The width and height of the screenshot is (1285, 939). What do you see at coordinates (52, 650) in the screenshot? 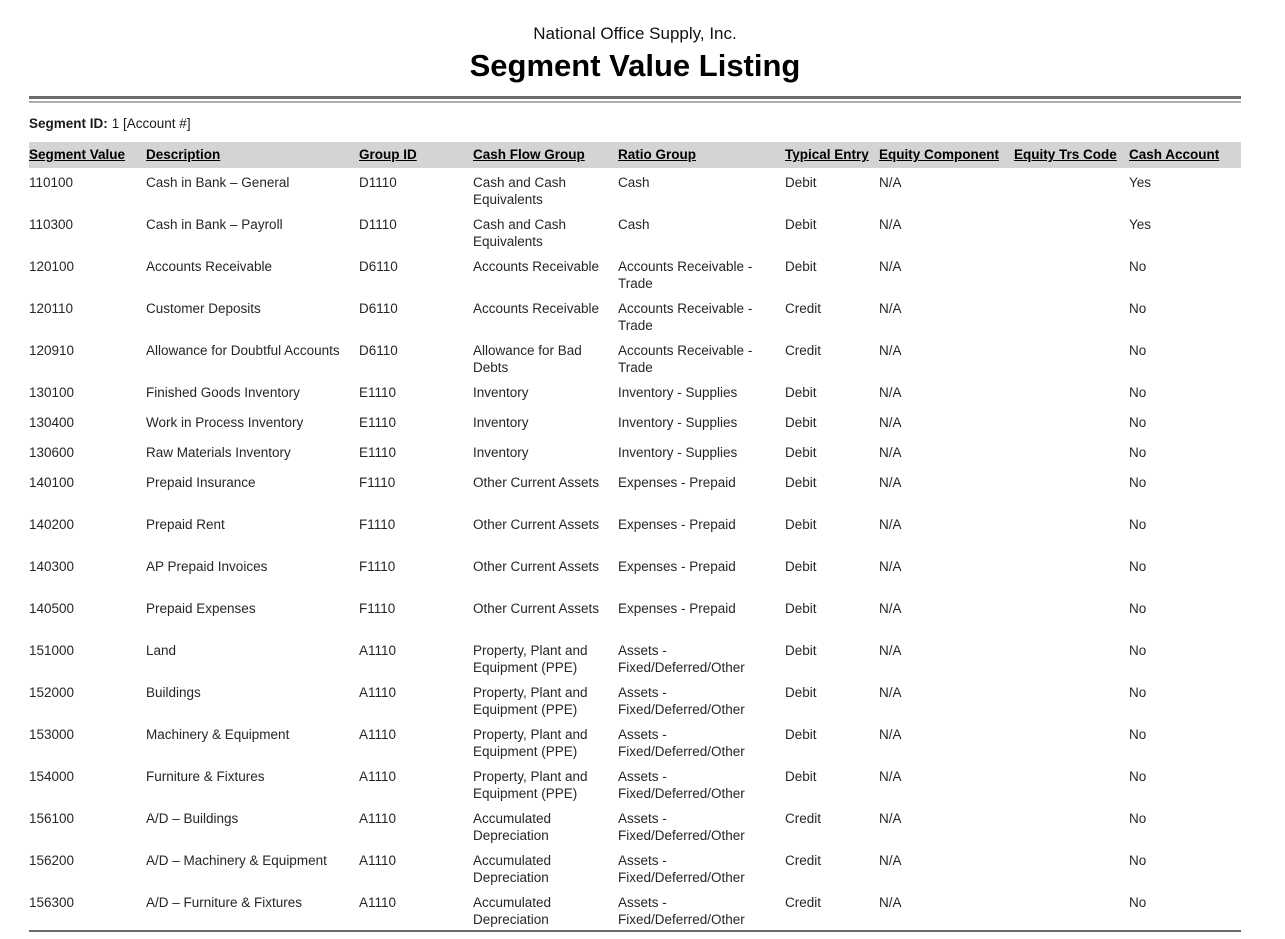
I see `cell-segment-value: 151000` at bounding box center [52, 650].